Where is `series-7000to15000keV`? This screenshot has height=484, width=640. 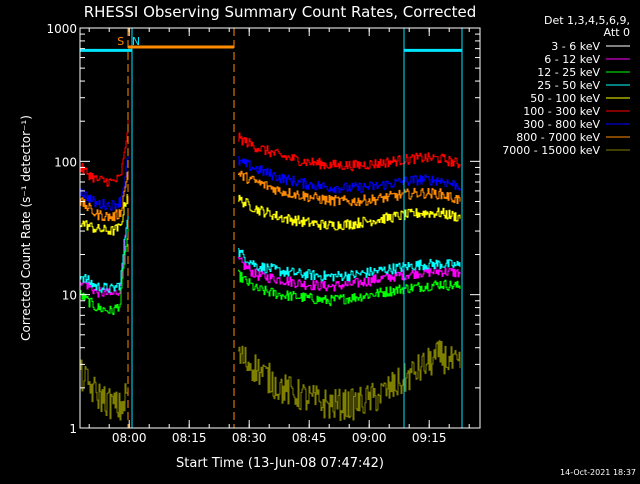
series-7000to15000keV is located at coordinates (270, 380).